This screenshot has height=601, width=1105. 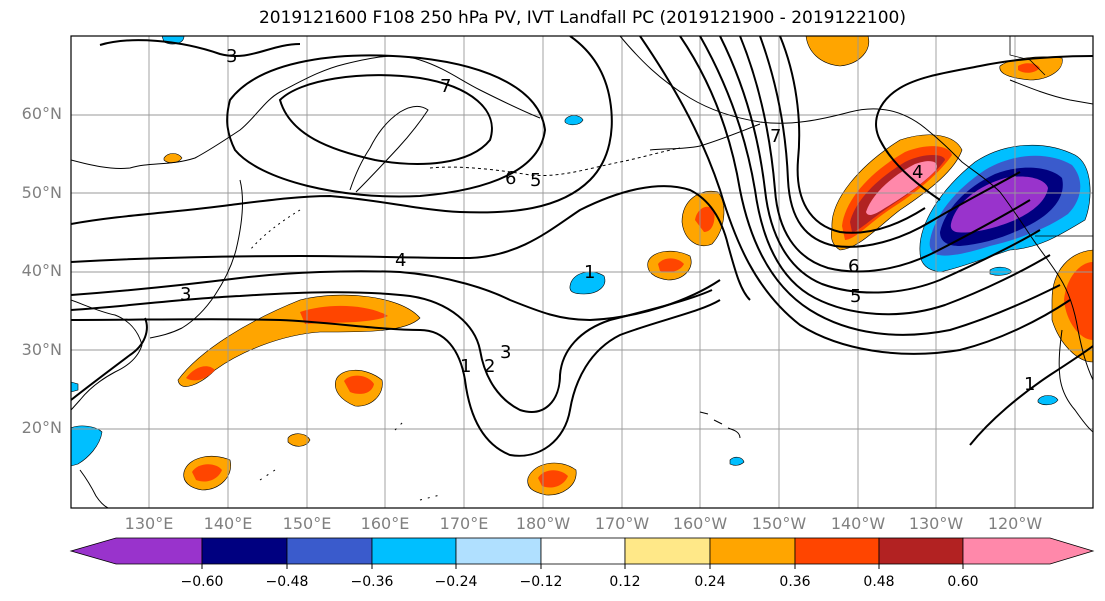 I want to click on lon-label-170e: 170°E, so click(x=464, y=523).